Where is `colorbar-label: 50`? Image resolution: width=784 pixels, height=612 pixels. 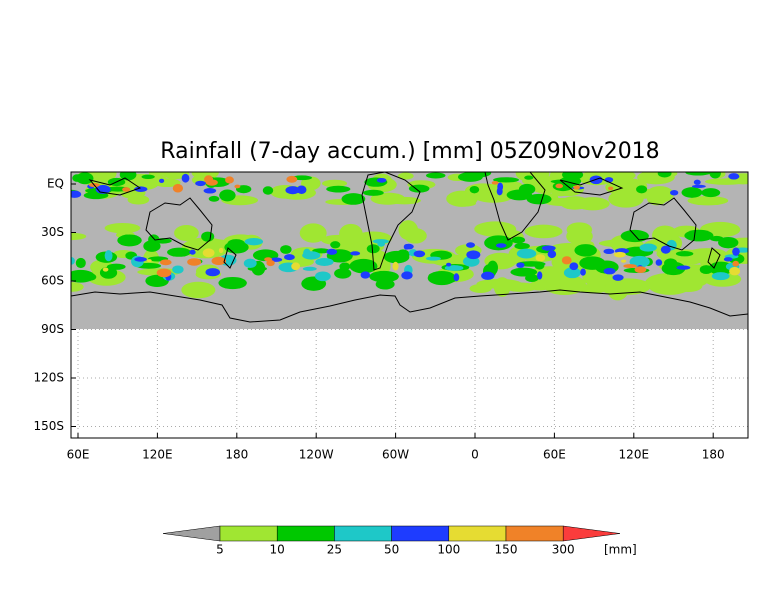
colorbar-label: 50 is located at coordinates (391, 550).